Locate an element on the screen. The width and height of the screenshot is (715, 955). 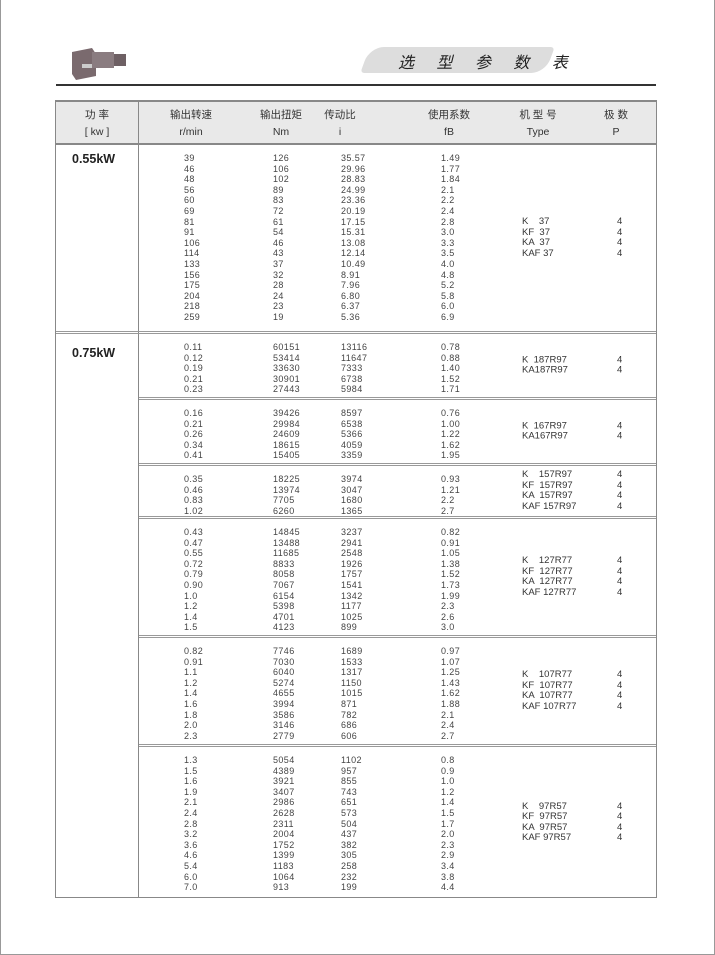
table-cell: 1.52 is located at coordinates (451, 574).